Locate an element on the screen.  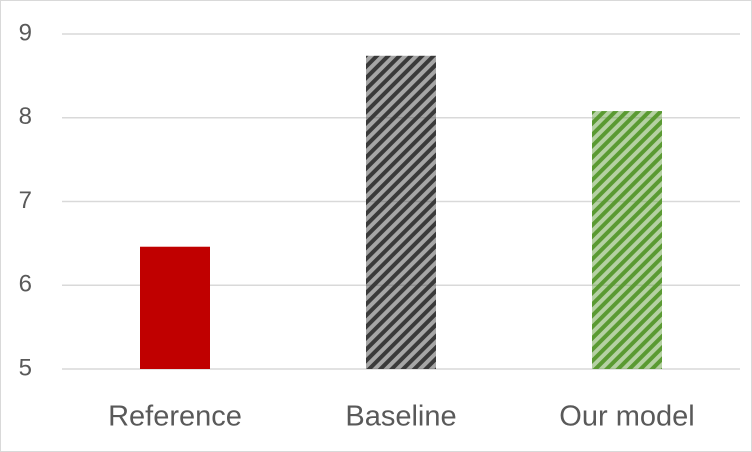
y-tick-label: 6 is located at coordinates (25, 284).